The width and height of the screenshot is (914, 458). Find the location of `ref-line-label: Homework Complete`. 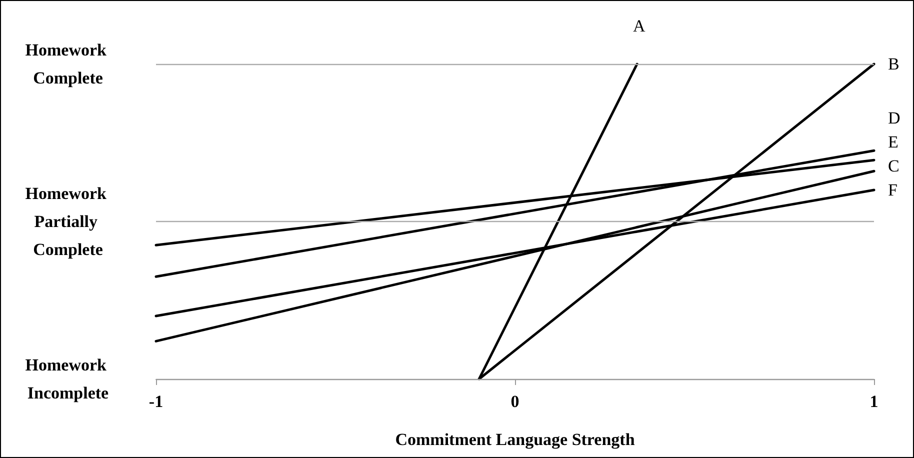

ref-line-label: Homework Complete is located at coordinates (68, 64).